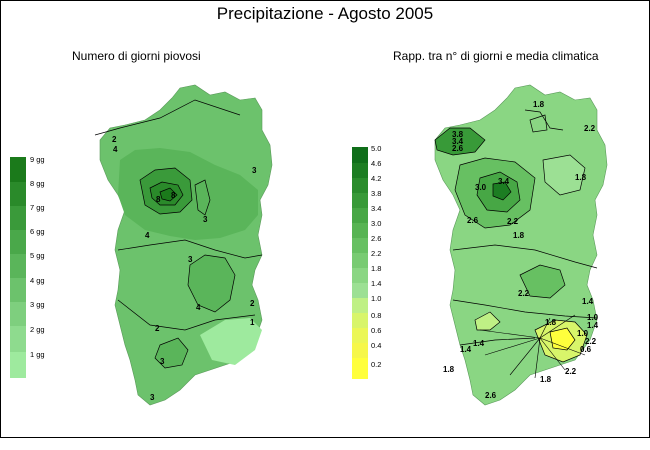 The height and width of the screenshot is (450, 650). Describe the element at coordinates (37, 207) in the screenshot. I see `legend-label: 7 gg` at that location.